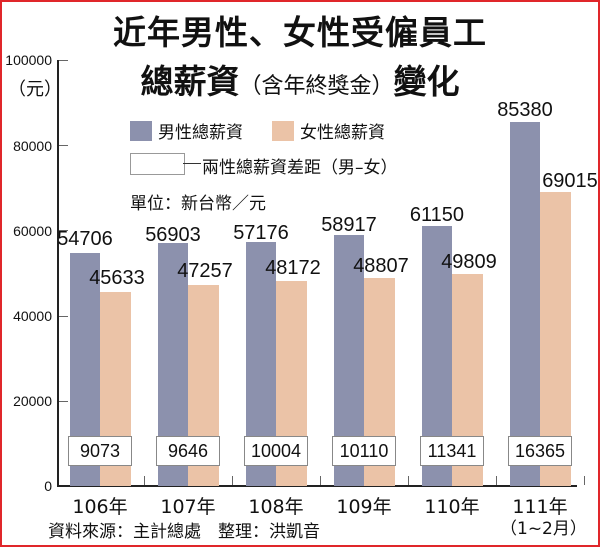 The width and height of the screenshot is (600, 547). What do you see at coordinates (540, 507) in the screenshot?
I see `x-label-111: 111年` at bounding box center [540, 507].